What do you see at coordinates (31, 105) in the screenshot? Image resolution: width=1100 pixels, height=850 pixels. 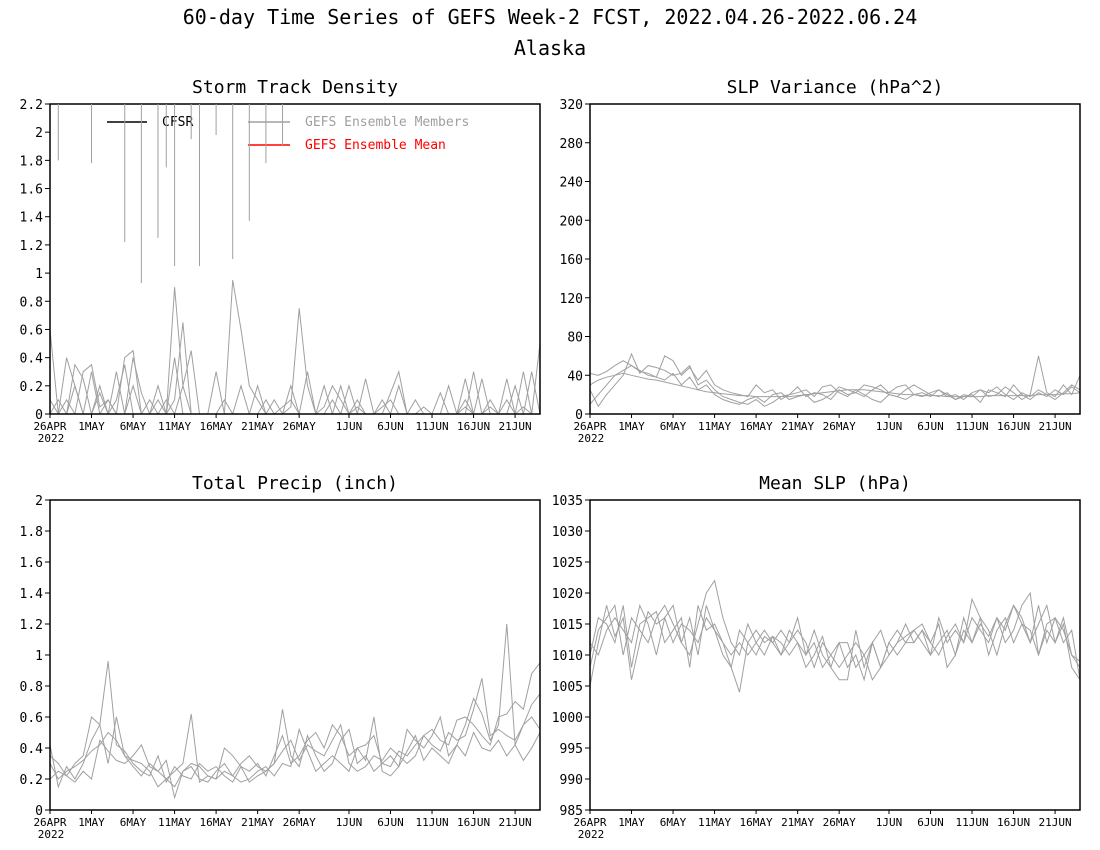 I see `y-tick-label: 2.2` at bounding box center [31, 105].